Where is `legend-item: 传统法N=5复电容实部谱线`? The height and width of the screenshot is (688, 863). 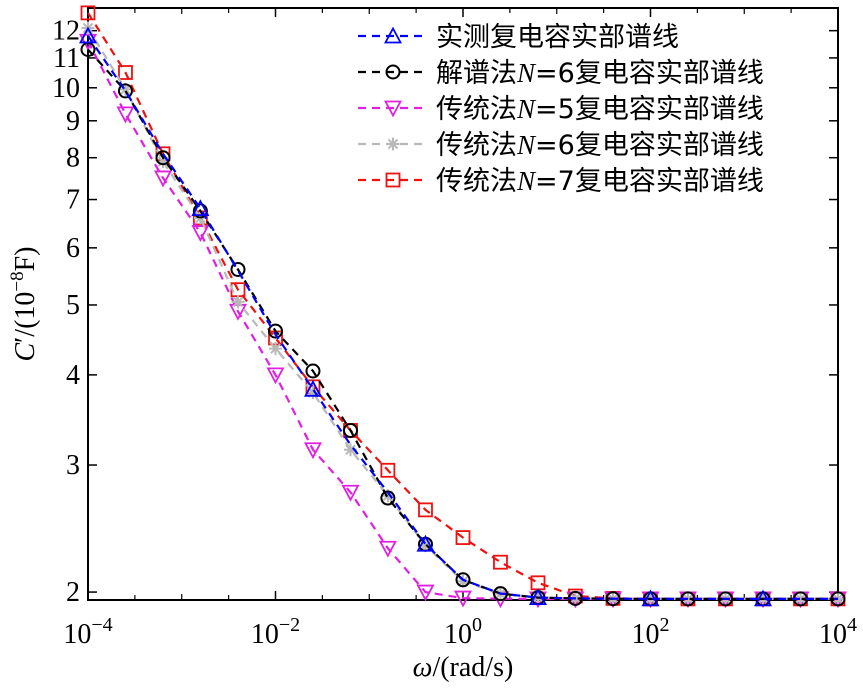 legend-item: 传统法N=5复电容实部谱线 is located at coordinates (561, 109).